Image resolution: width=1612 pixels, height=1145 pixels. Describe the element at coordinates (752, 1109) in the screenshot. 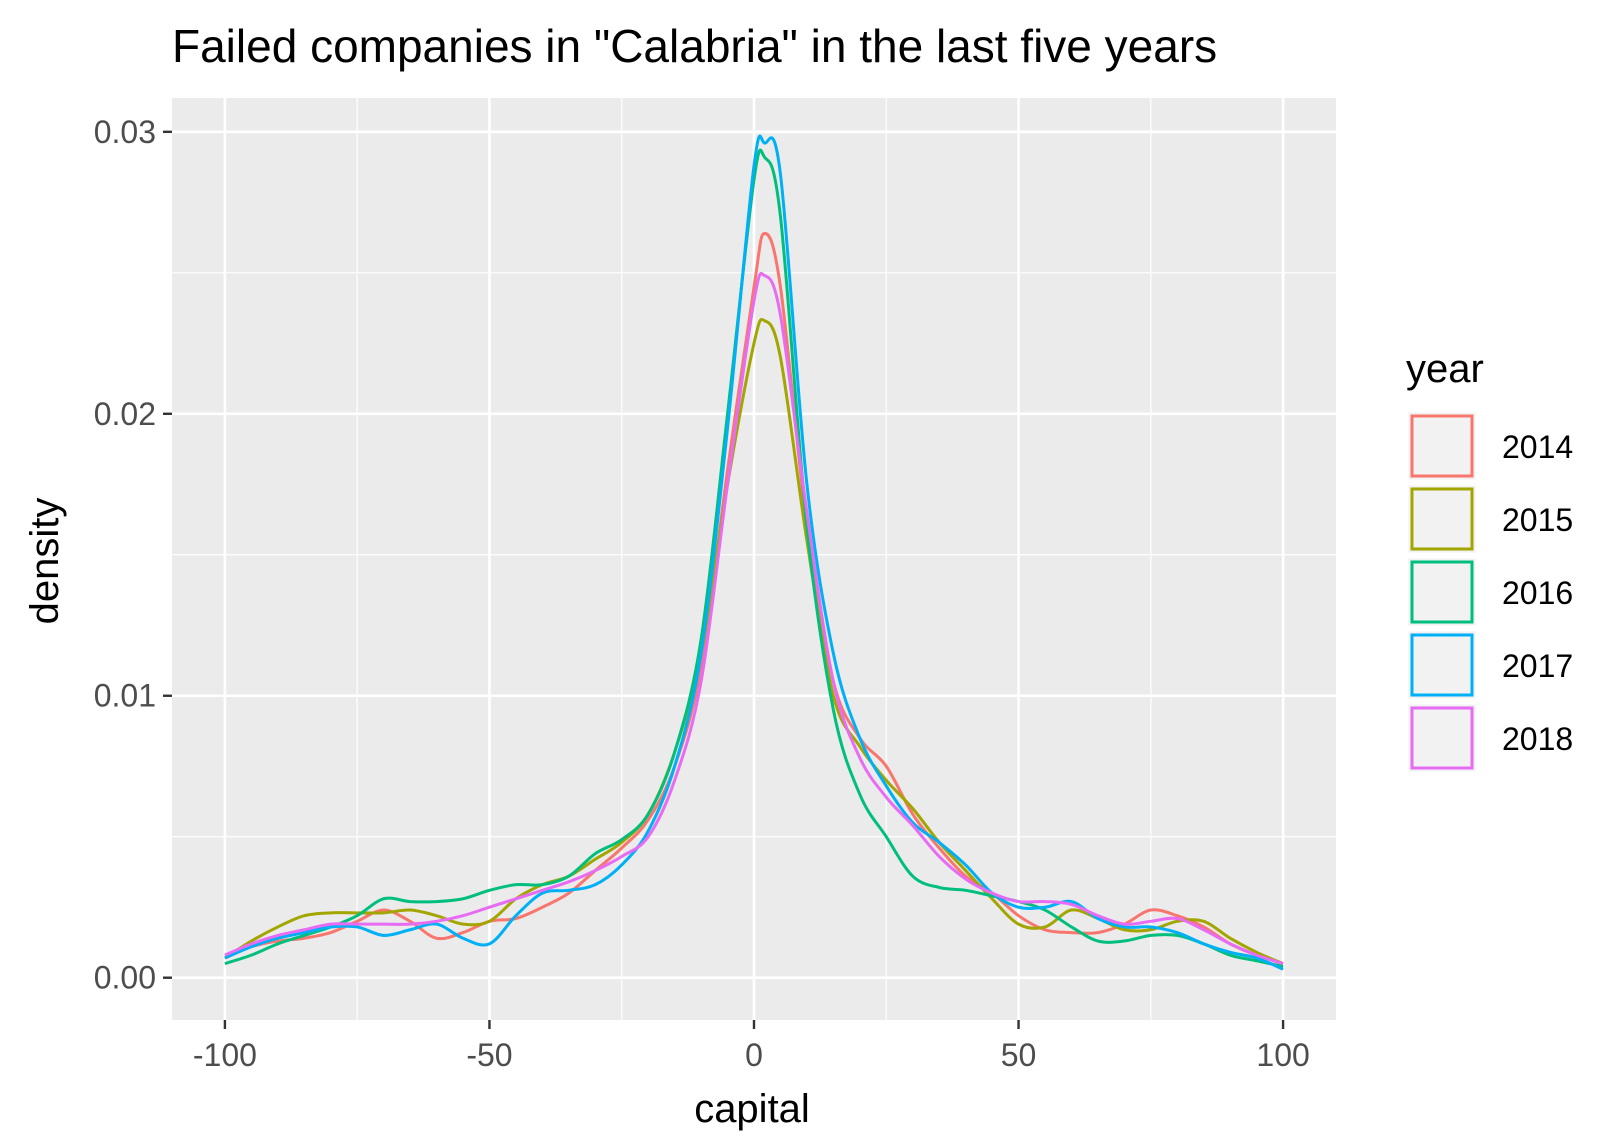

I see `x-axis-title: capital` at that location.